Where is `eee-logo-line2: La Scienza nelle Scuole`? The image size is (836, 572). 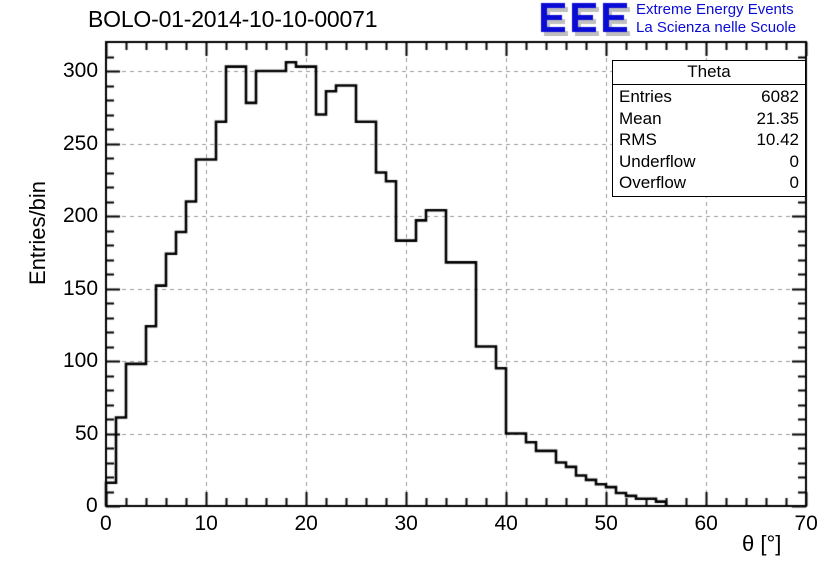
eee-logo-line2: La Scienza nelle Scuole is located at coordinates (716, 27).